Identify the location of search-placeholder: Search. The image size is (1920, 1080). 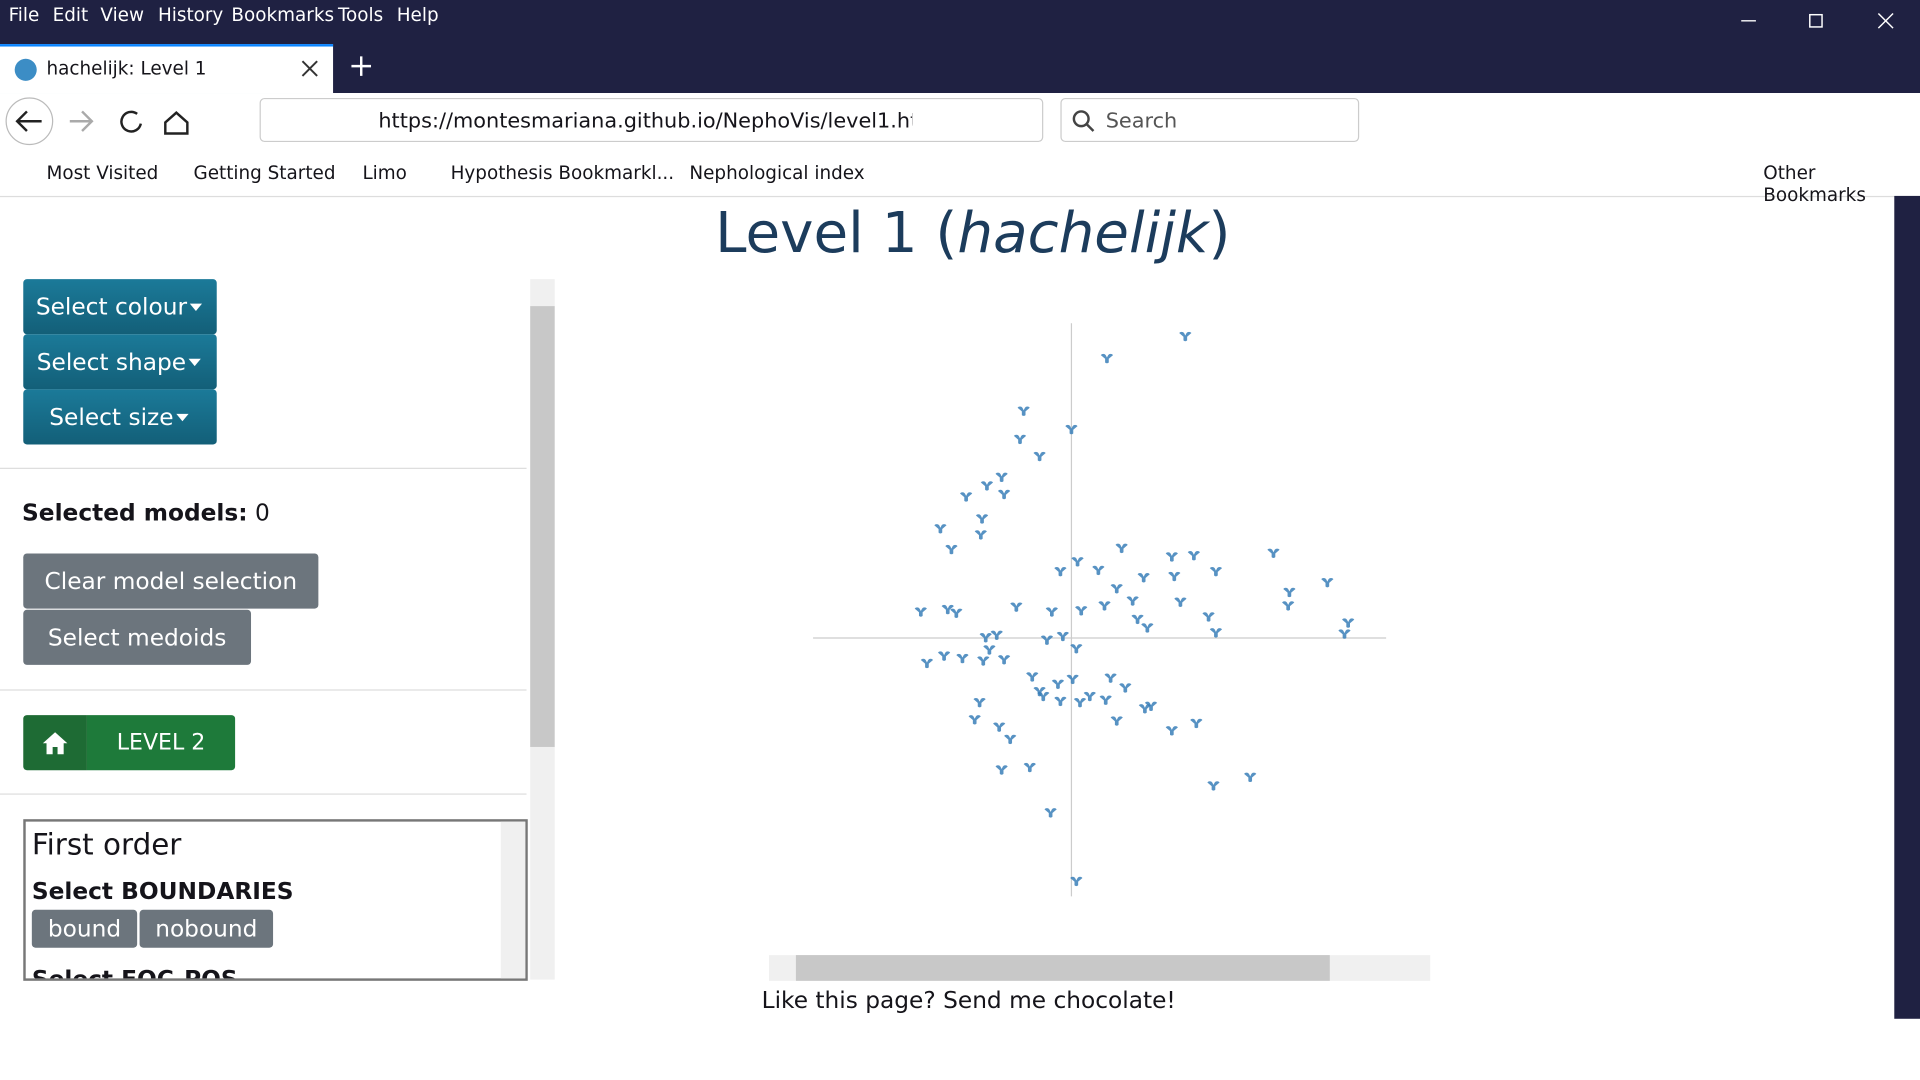
(1141, 121).